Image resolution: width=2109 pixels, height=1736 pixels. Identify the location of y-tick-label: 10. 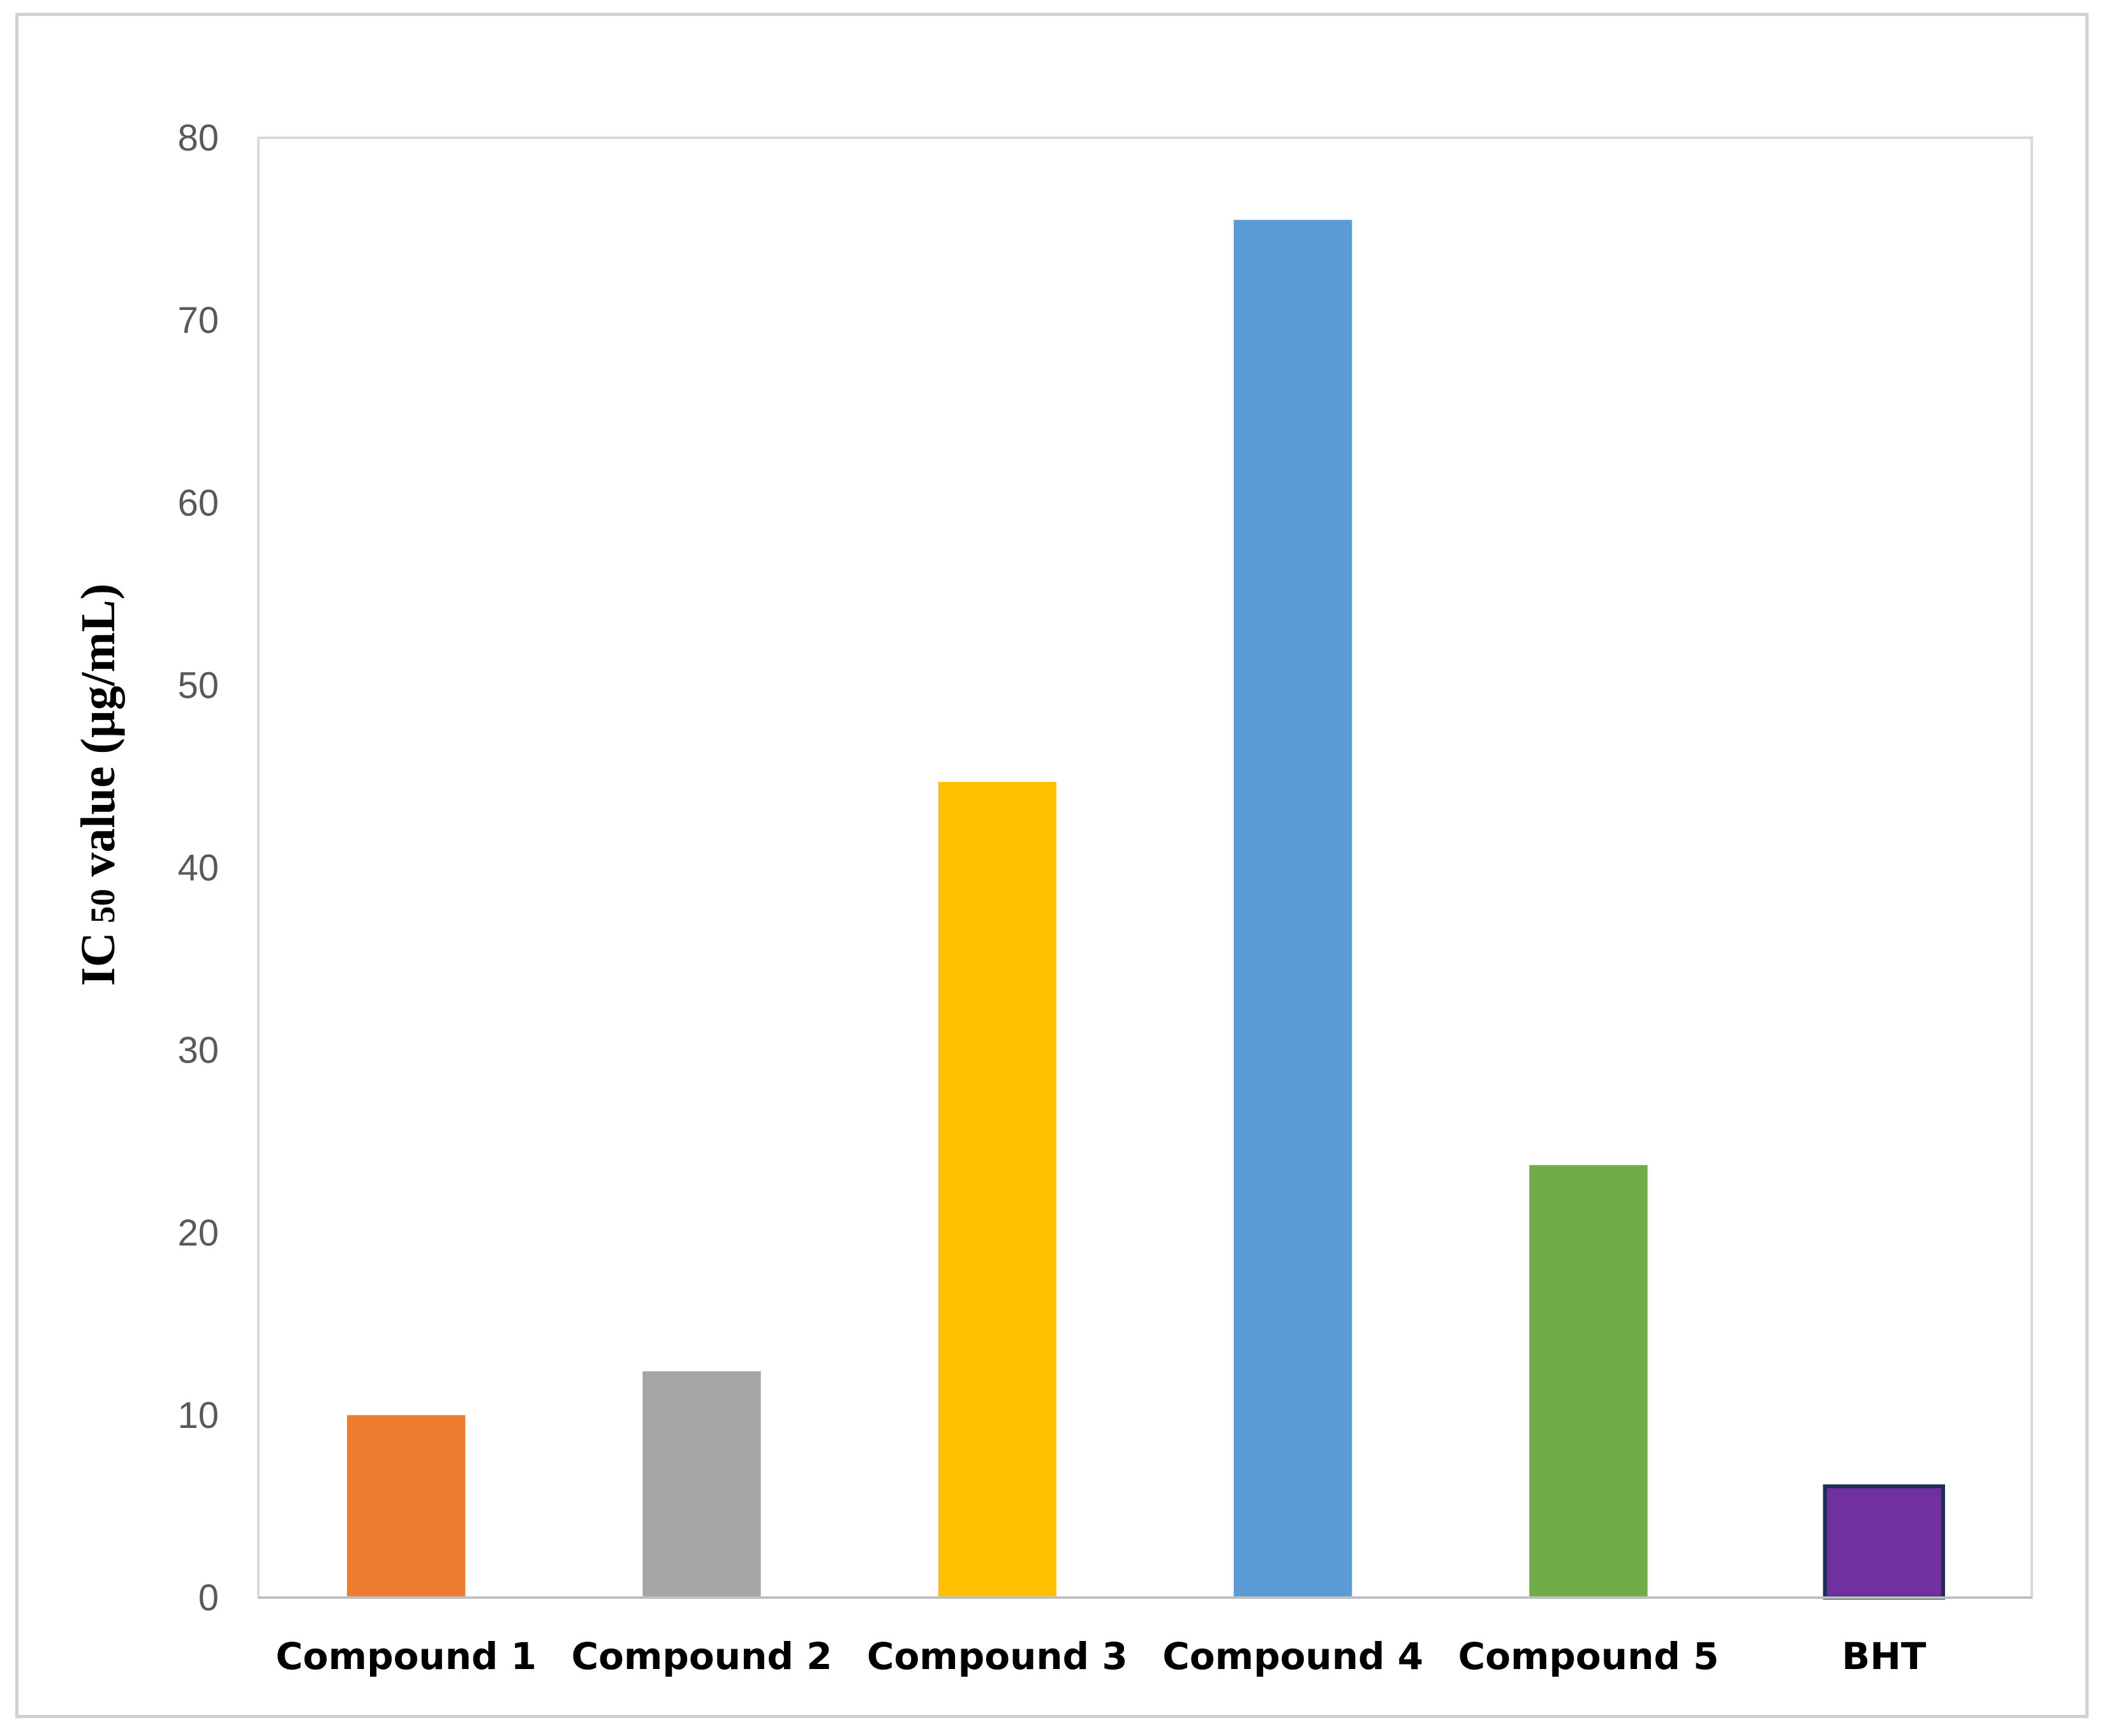
(198, 1415).